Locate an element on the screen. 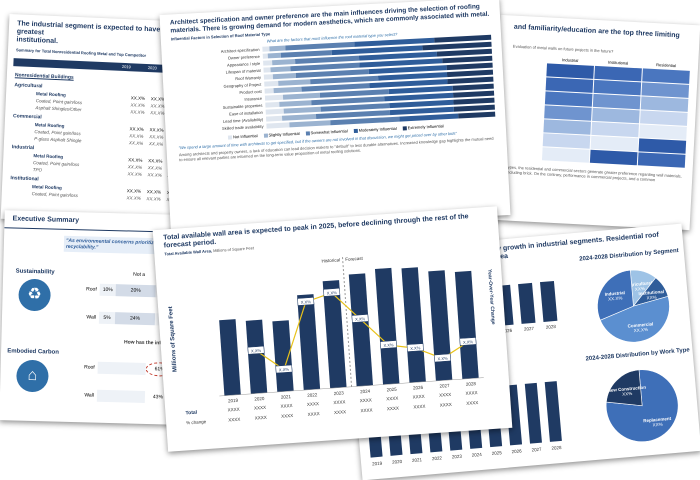 The width and height of the screenshot is (700, 480). heatmap-row-label is located at coordinates (526, 111).